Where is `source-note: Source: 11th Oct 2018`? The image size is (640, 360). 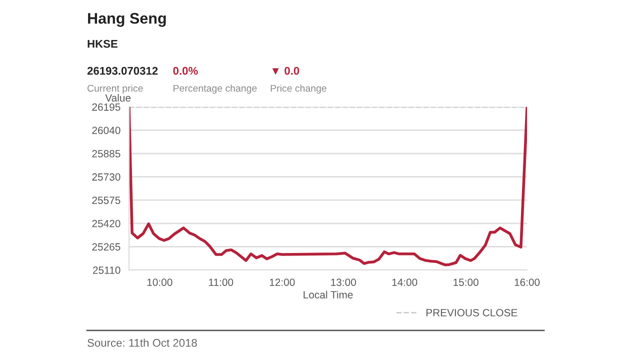
source-note: Source: 11th Oct 2018 is located at coordinates (142, 342).